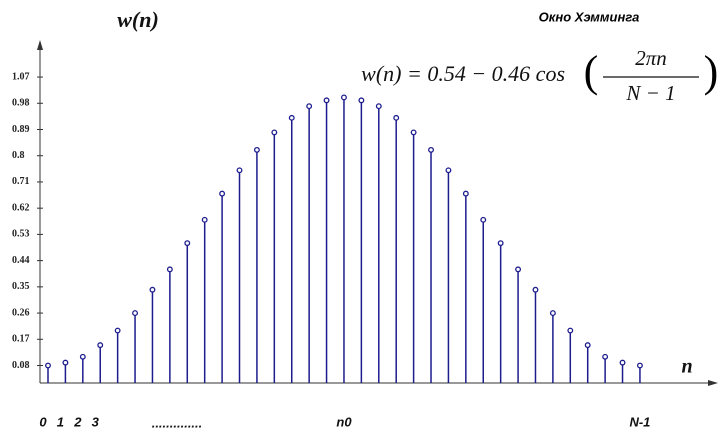 The image size is (727, 445). What do you see at coordinates (21, 207) in the screenshot?
I see `y-tick-label: 0.62` at bounding box center [21, 207].